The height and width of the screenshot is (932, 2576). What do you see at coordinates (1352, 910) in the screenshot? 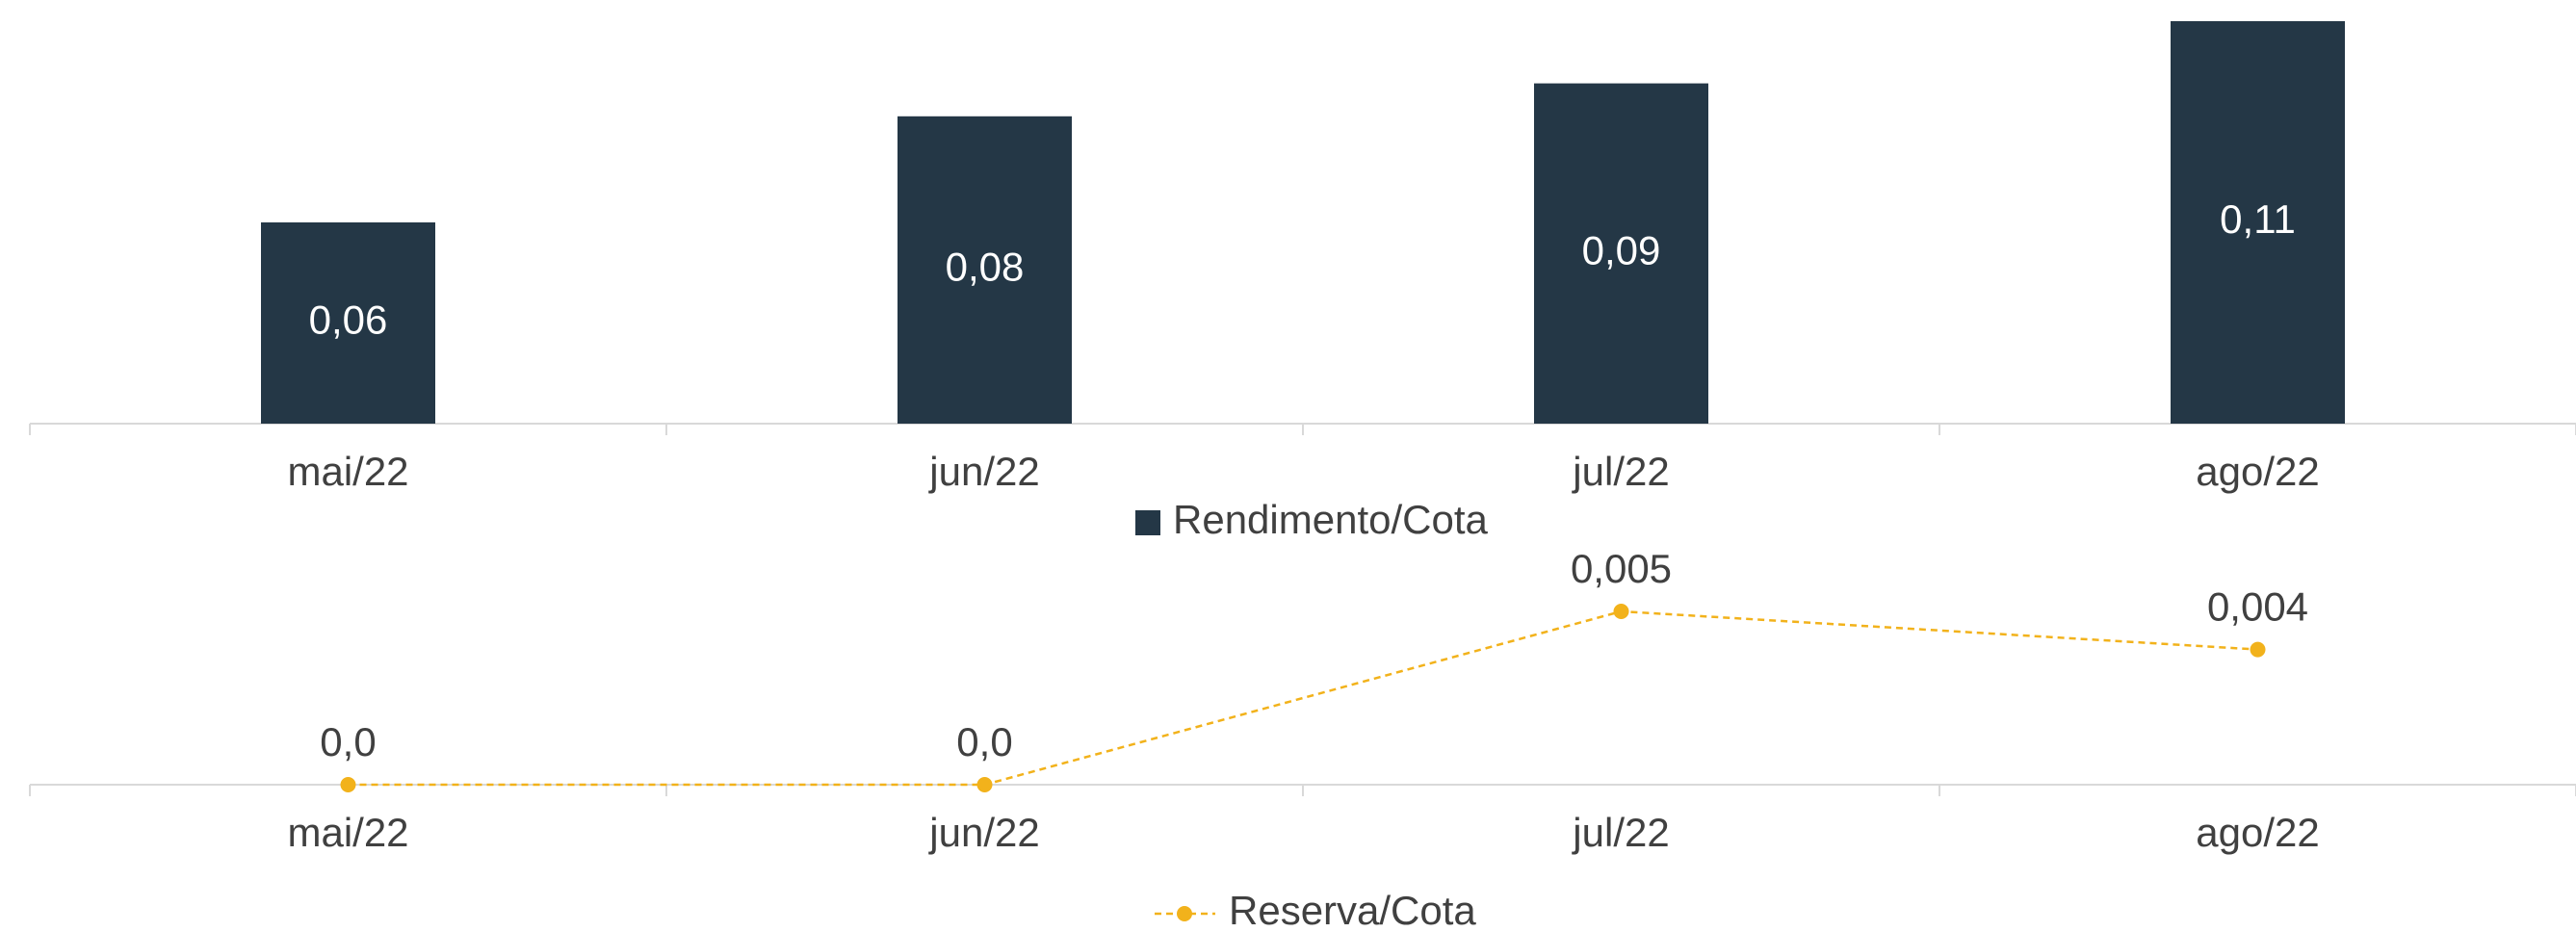
I see `legend-label: Reserva/Cota` at bounding box center [1352, 910].